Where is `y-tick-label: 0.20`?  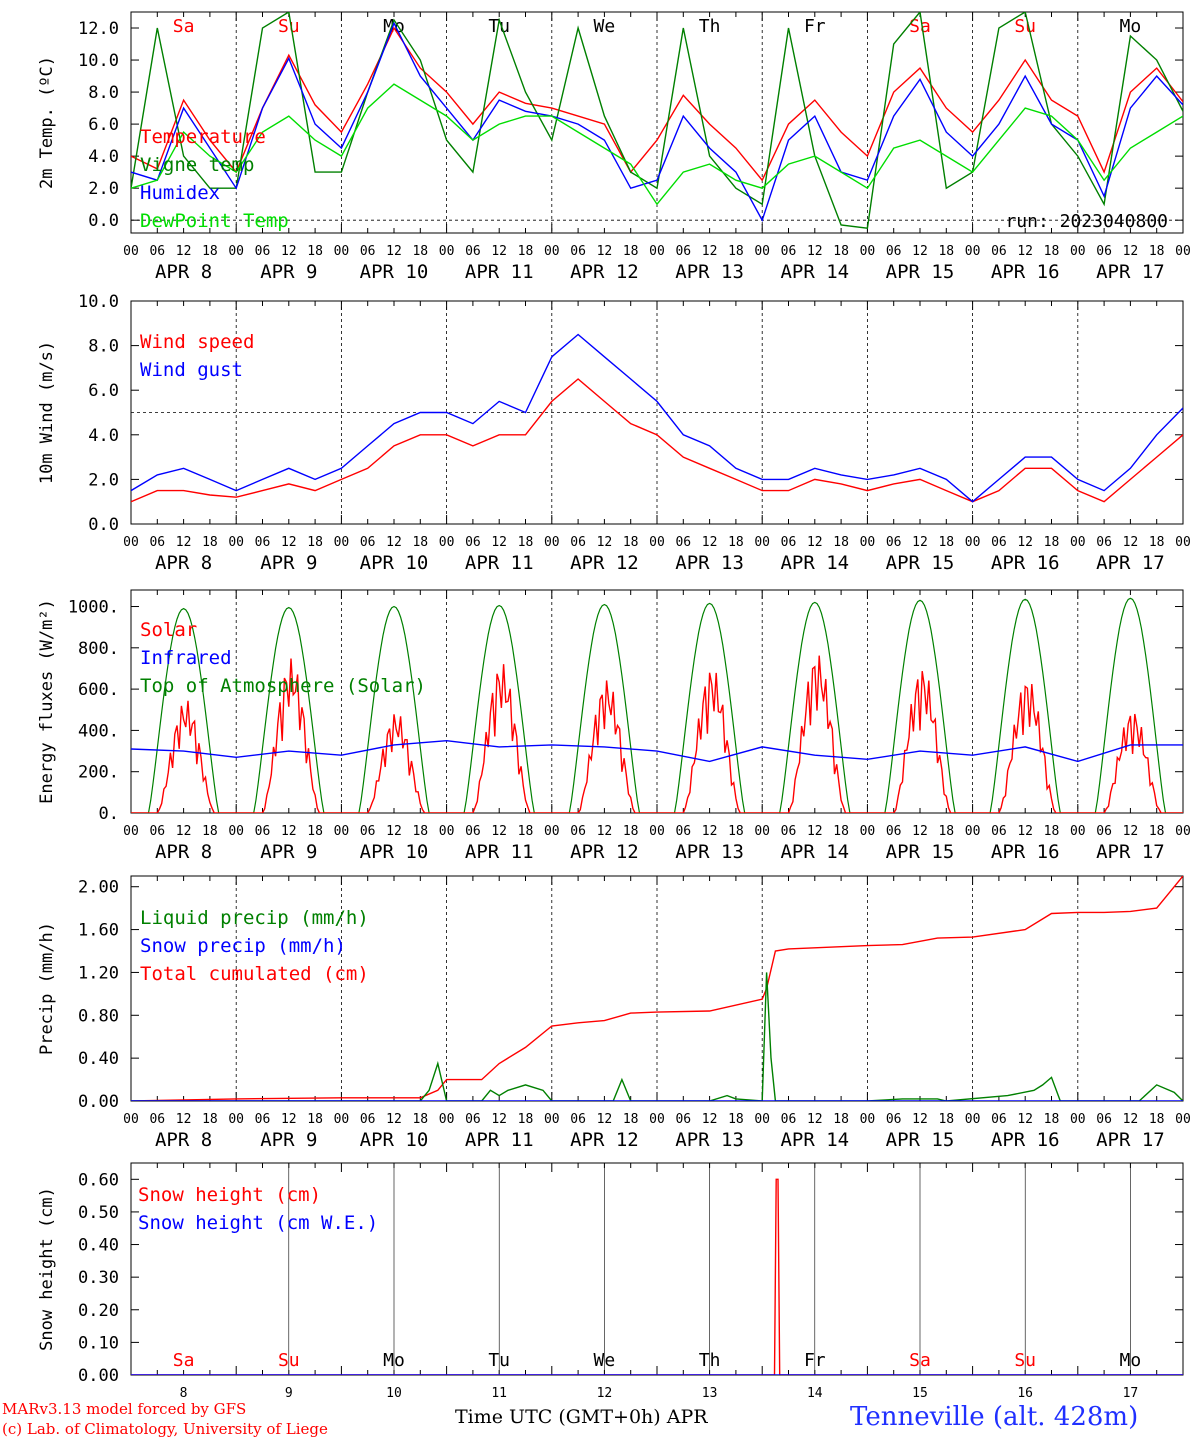 y-tick-label: 0.20 is located at coordinates (98, 1311).